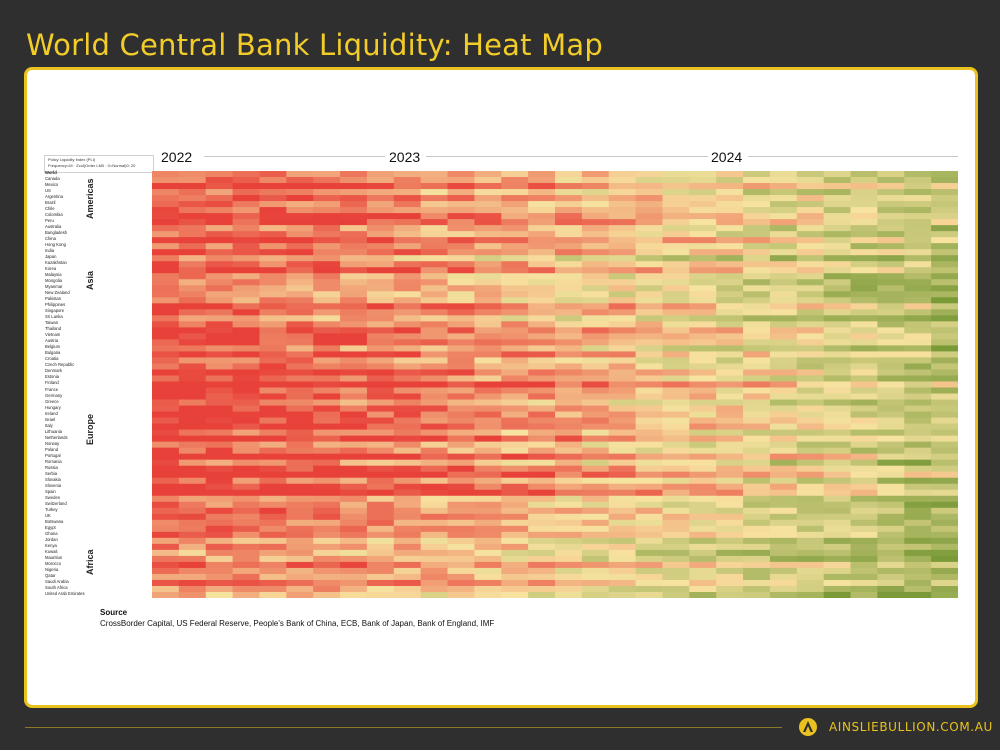 Image resolution: width=1000 pixels, height=750 pixels. Describe the element at coordinates (53, 353) in the screenshot. I see `country-label: Bulgaria` at that location.